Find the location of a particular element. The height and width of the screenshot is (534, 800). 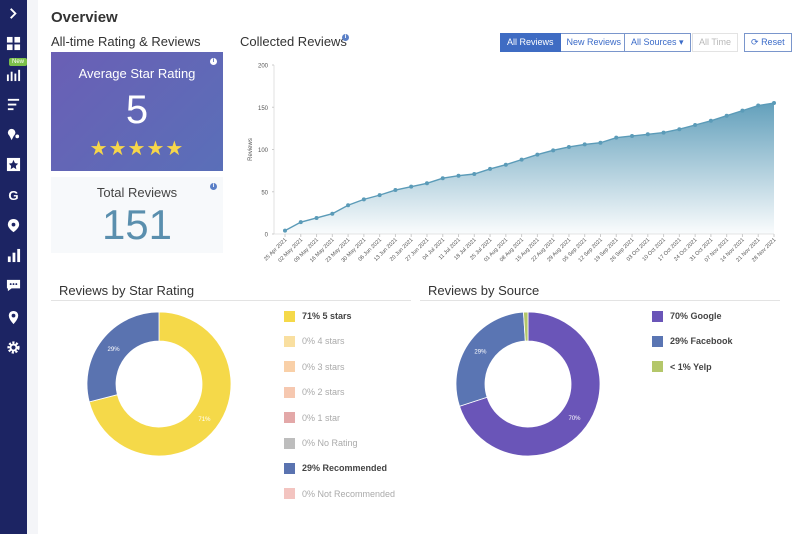

star-rating-section-title: Reviews by Star Rating is located at coordinates (127, 290).